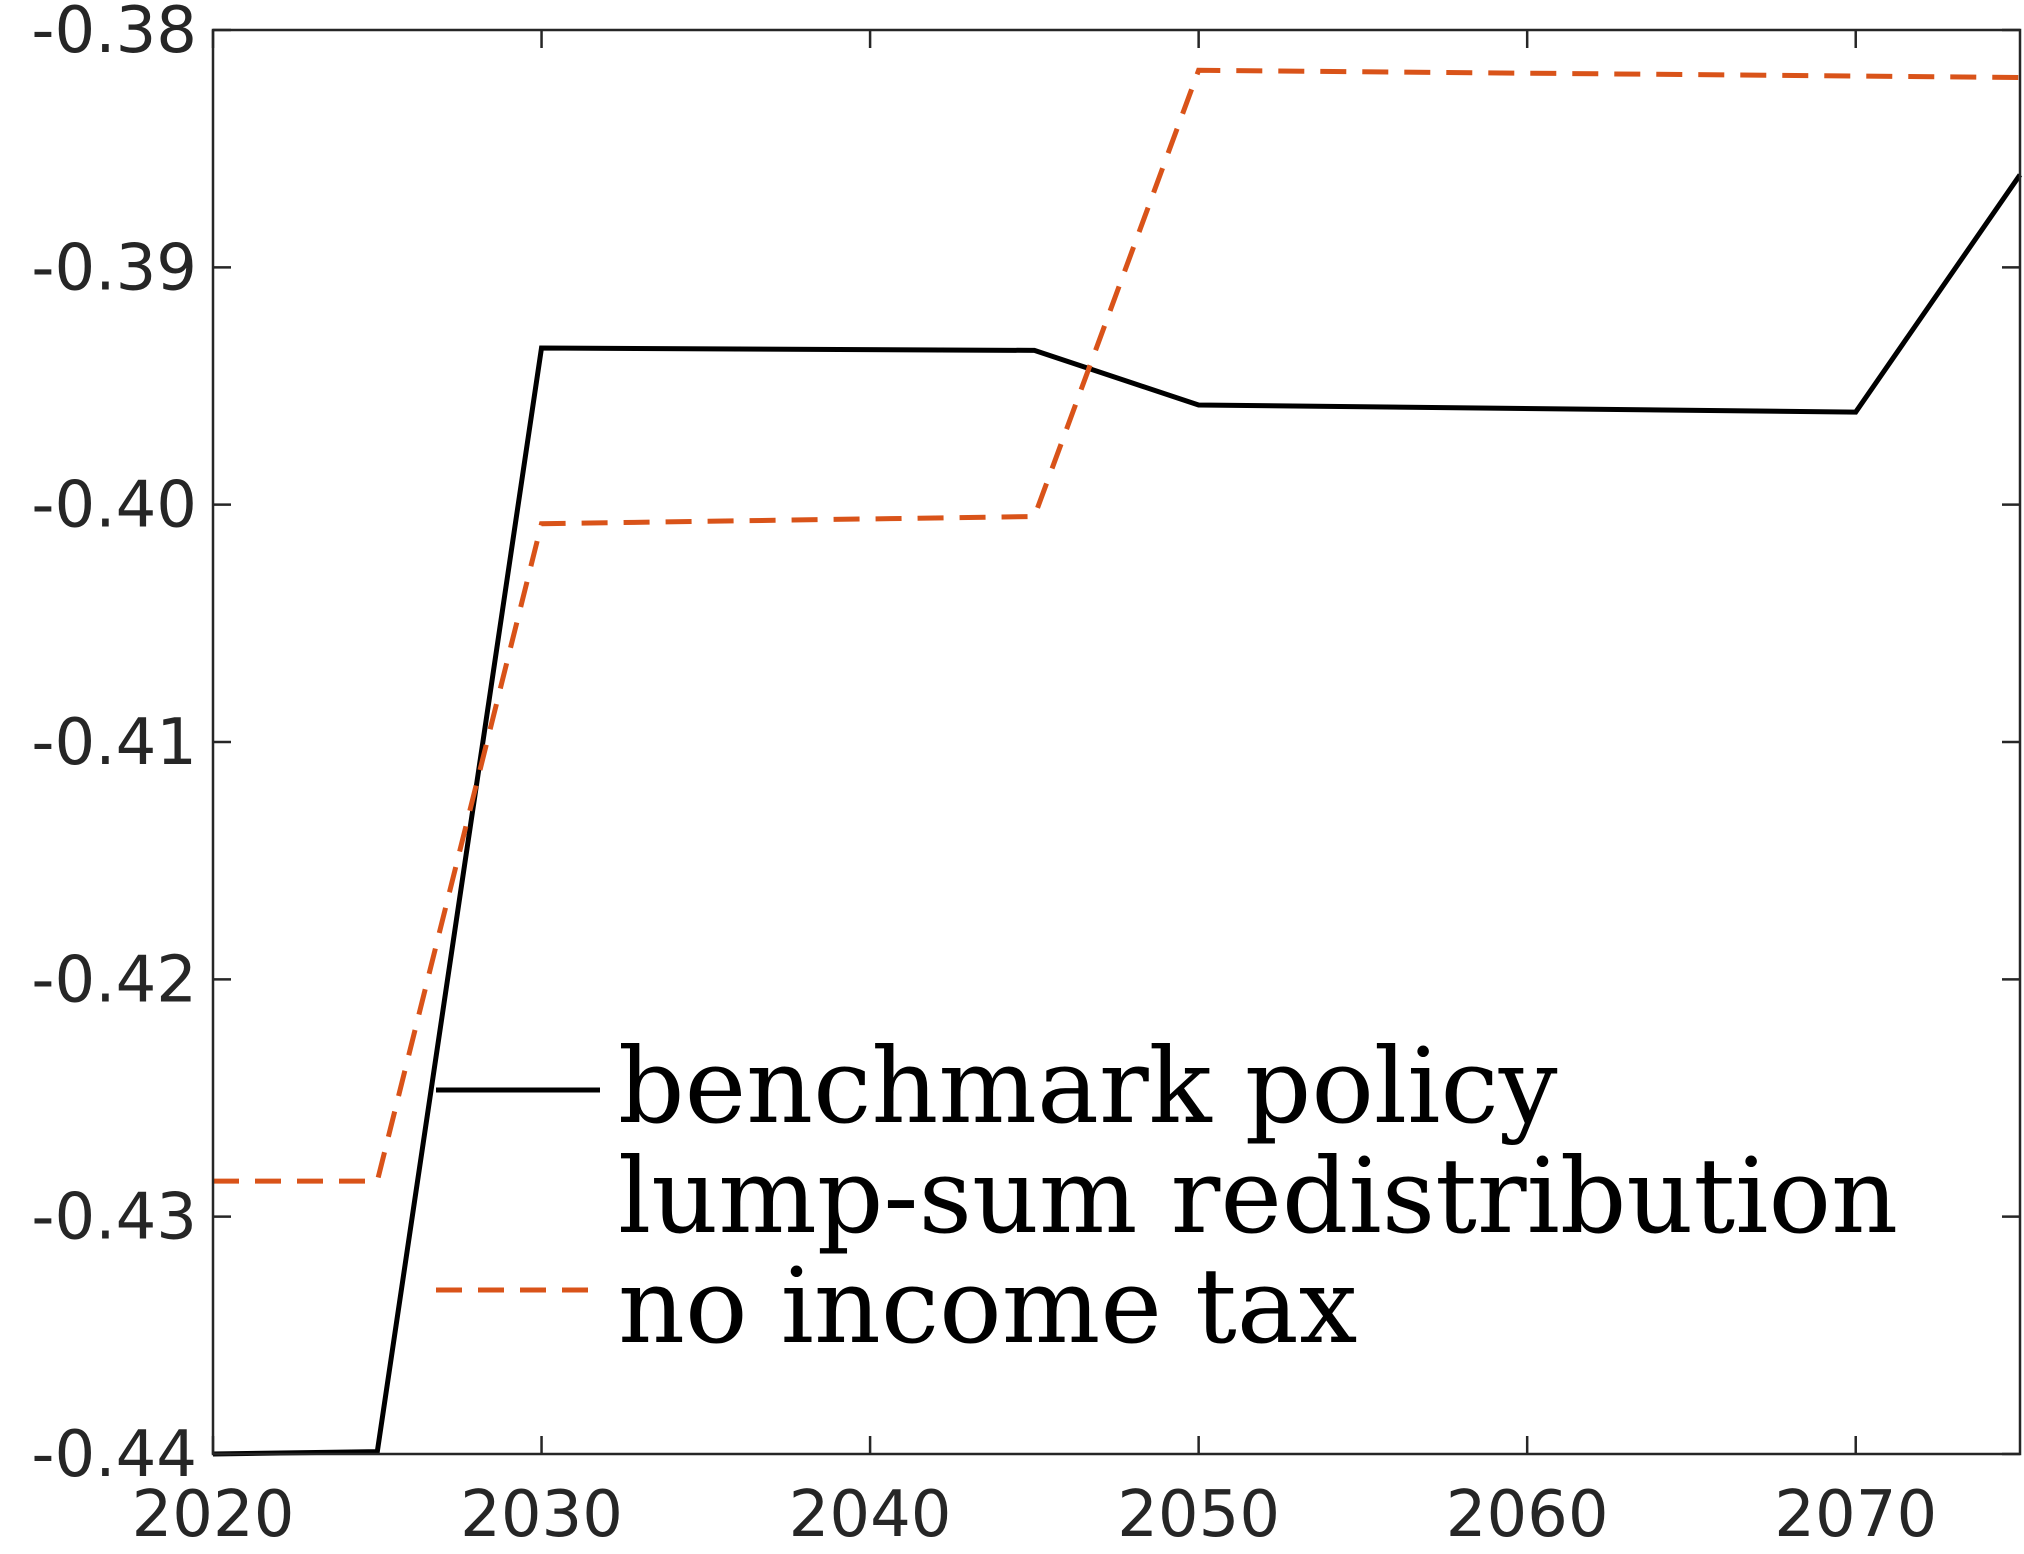  I want to click on y-tick-label: -0.38, so click(114, 34).